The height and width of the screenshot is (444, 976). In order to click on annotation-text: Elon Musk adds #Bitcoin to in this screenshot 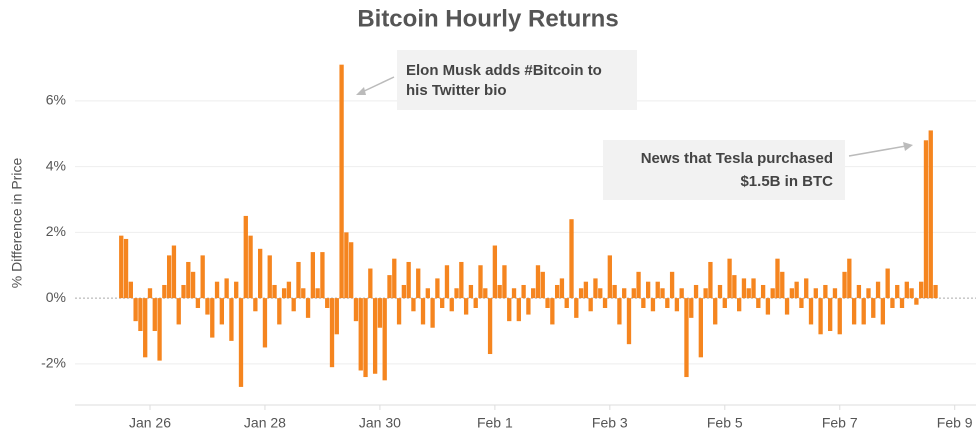, I will do `click(504, 70)`.